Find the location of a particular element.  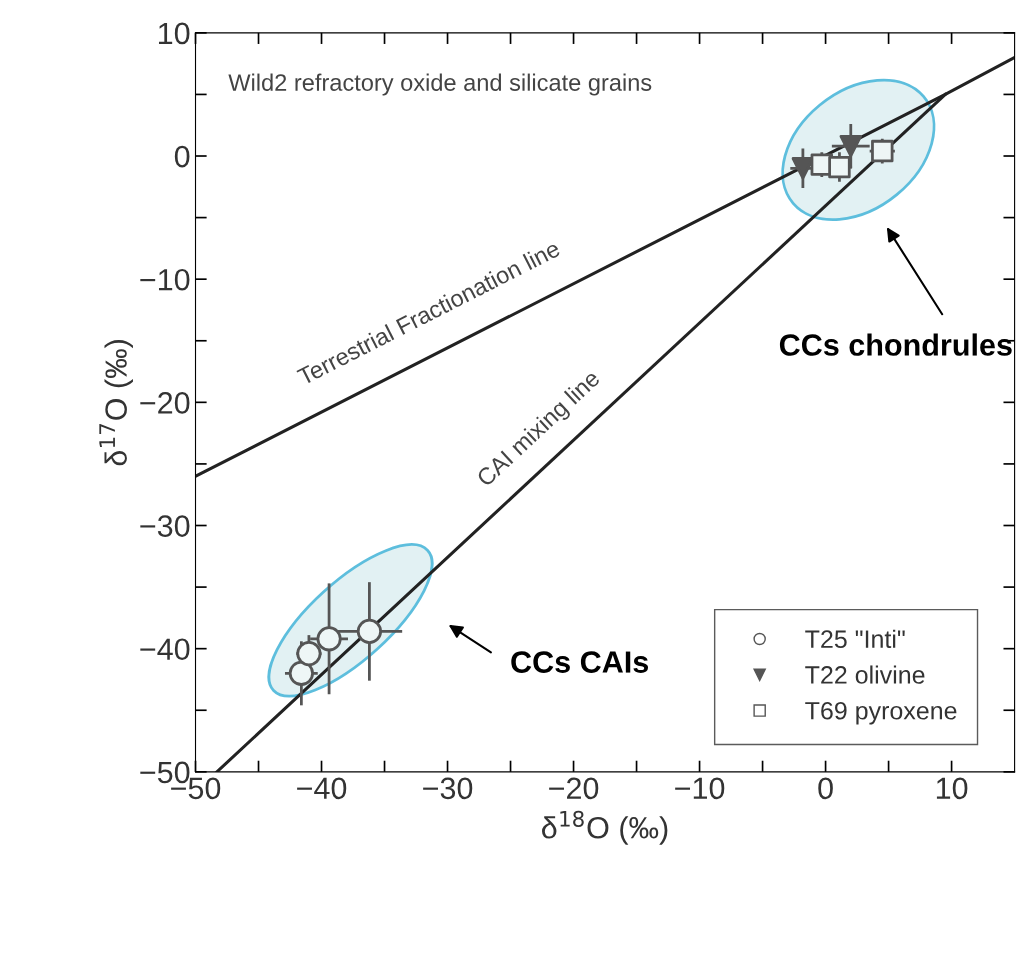

x-tick-label: −10 is located at coordinates (700, 788).